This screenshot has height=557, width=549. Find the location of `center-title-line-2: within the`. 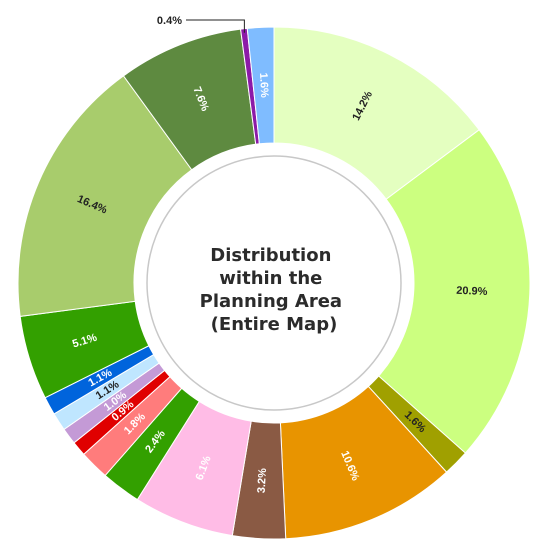

center-title-line-2: within the is located at coordinates (270, 278).